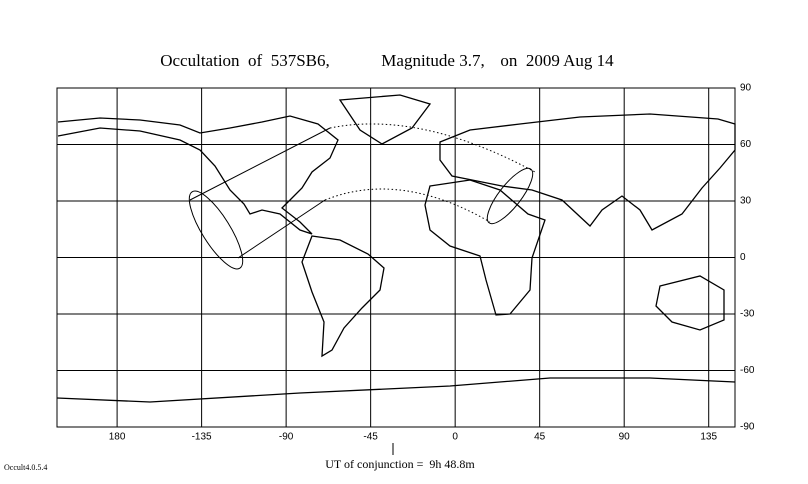 The height and width of the screenshot is (484, 808). What do you see at coordinates (430, 173) in the screenshot?
I see `shadow-edge-dotted` at bounding box center [430, 173].